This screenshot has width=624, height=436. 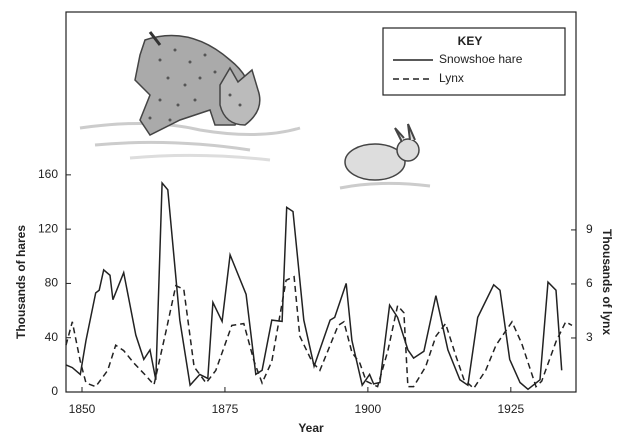 I want to click on y-tick-label: 0, so click(x=54, y=391).